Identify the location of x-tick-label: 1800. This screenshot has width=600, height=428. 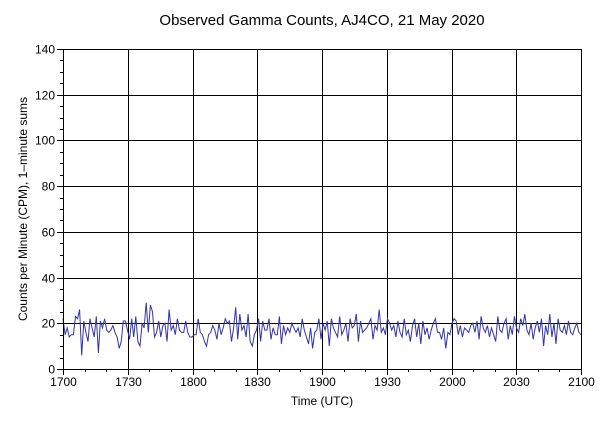
(193, 382).